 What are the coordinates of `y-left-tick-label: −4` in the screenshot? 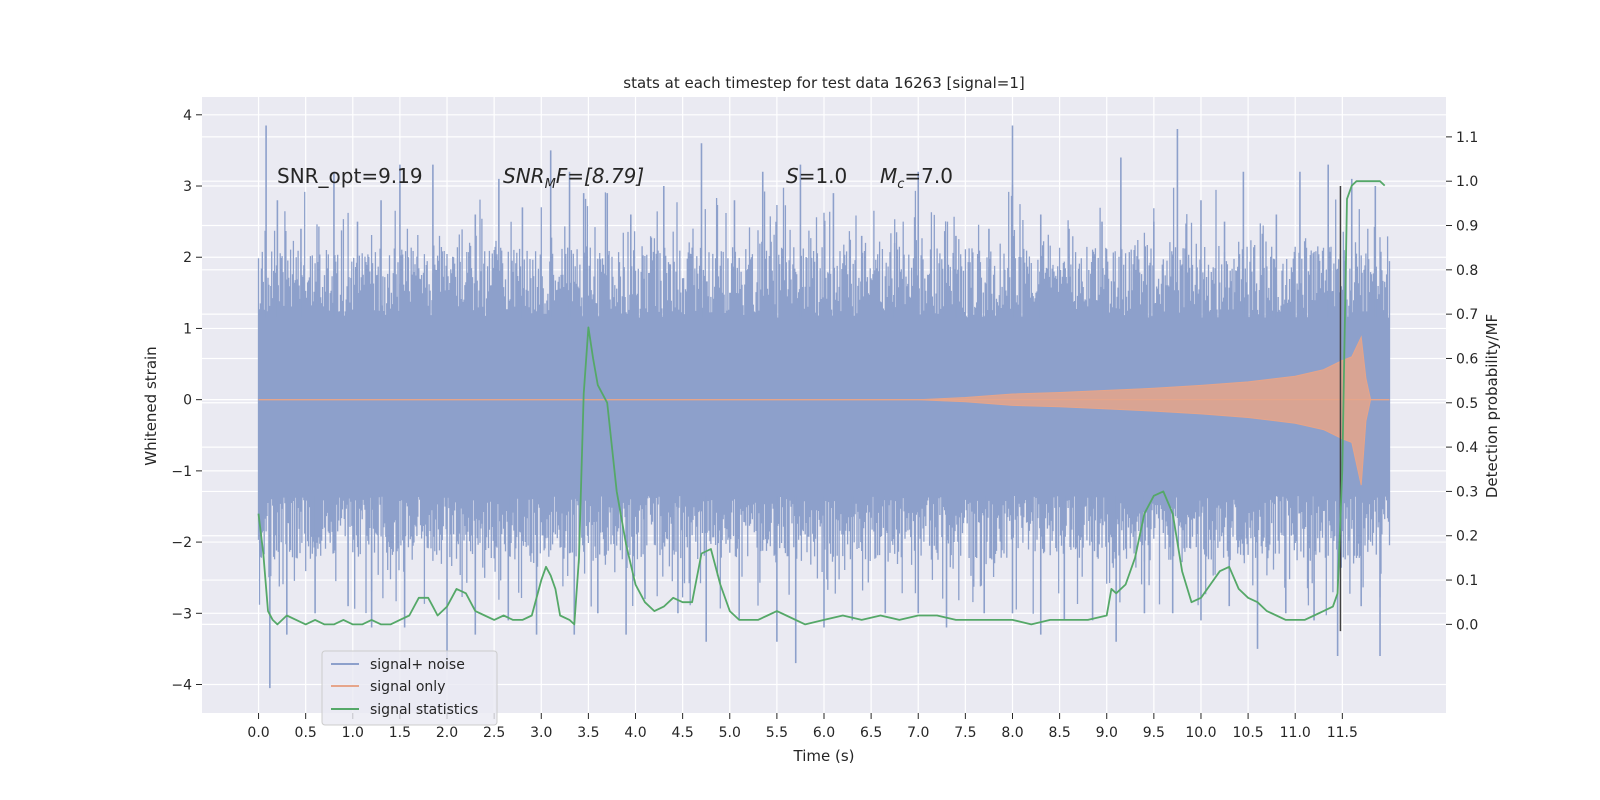 It's located at (181, 686).